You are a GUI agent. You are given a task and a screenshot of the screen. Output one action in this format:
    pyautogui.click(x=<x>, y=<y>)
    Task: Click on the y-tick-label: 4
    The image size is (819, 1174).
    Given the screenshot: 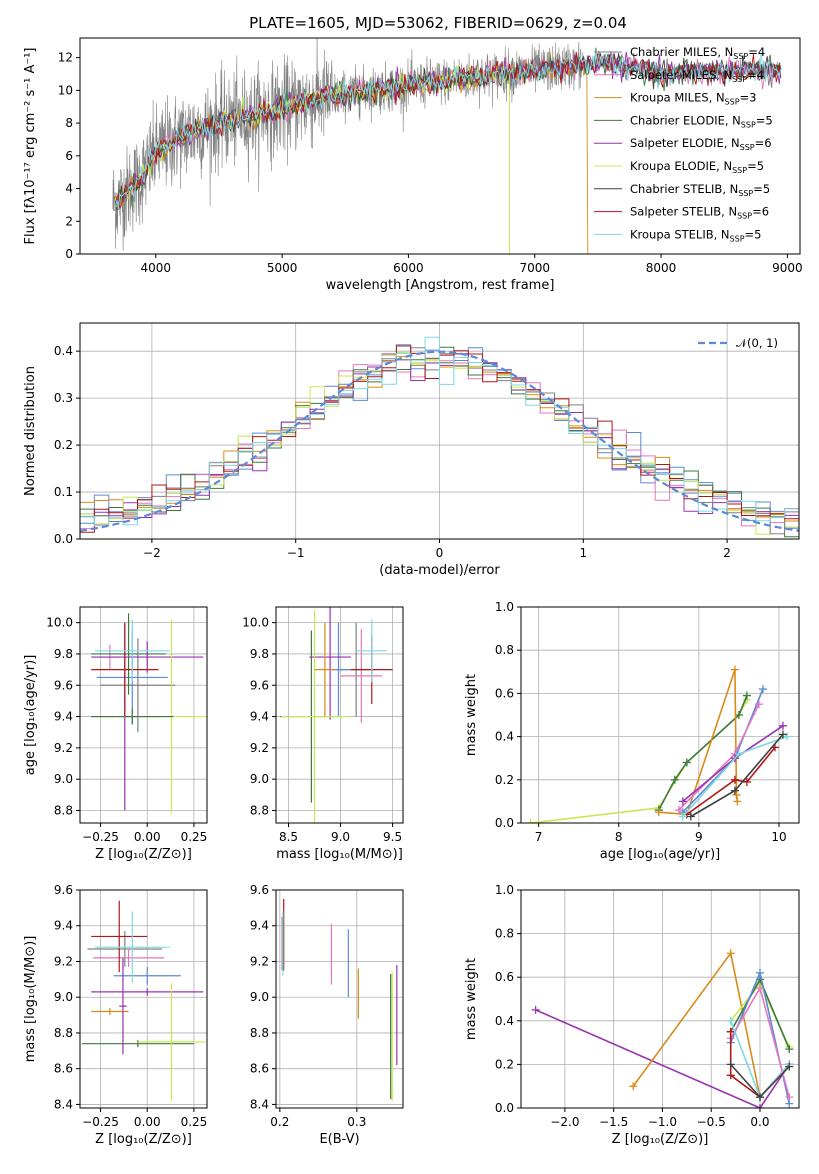 What is the action you would take?
    pyautogui.click(x=69, y=189)
    